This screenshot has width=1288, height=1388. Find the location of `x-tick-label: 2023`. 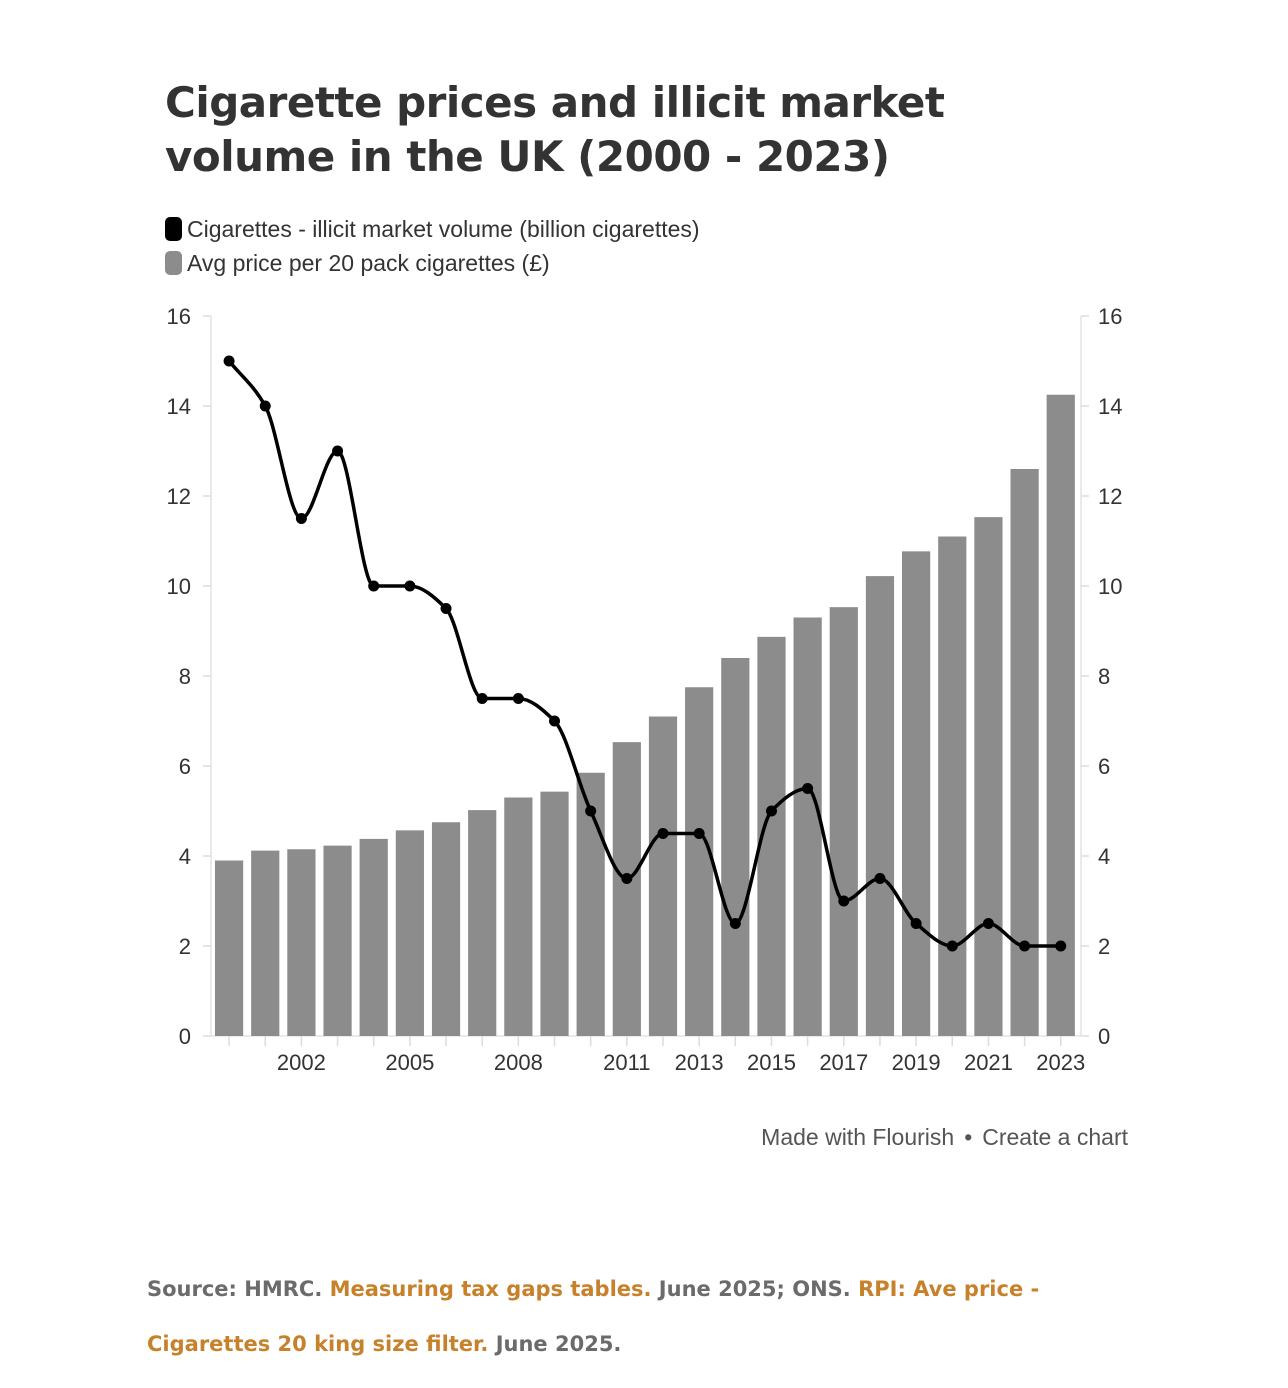

x-tick-label: 2023 is located at coordinates (1060, 1062).